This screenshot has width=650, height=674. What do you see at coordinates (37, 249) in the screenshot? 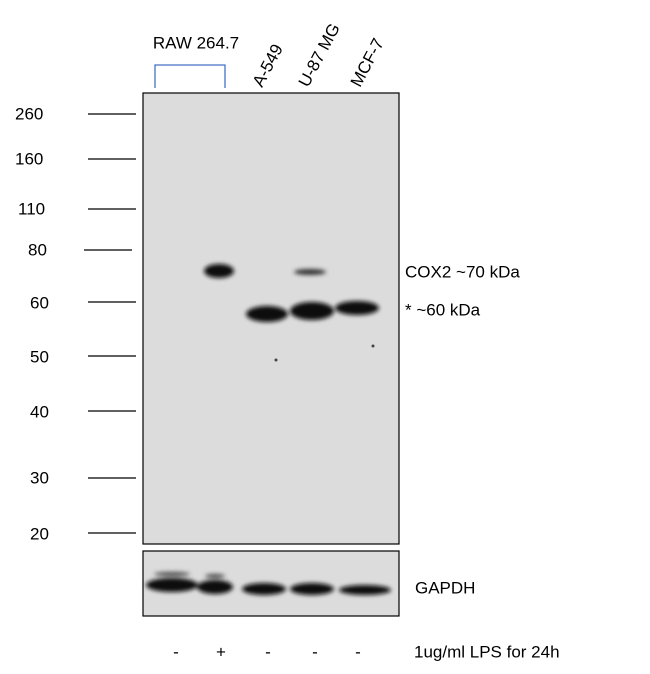
I see `marker-label: 80` at bounding box center [37, 249].